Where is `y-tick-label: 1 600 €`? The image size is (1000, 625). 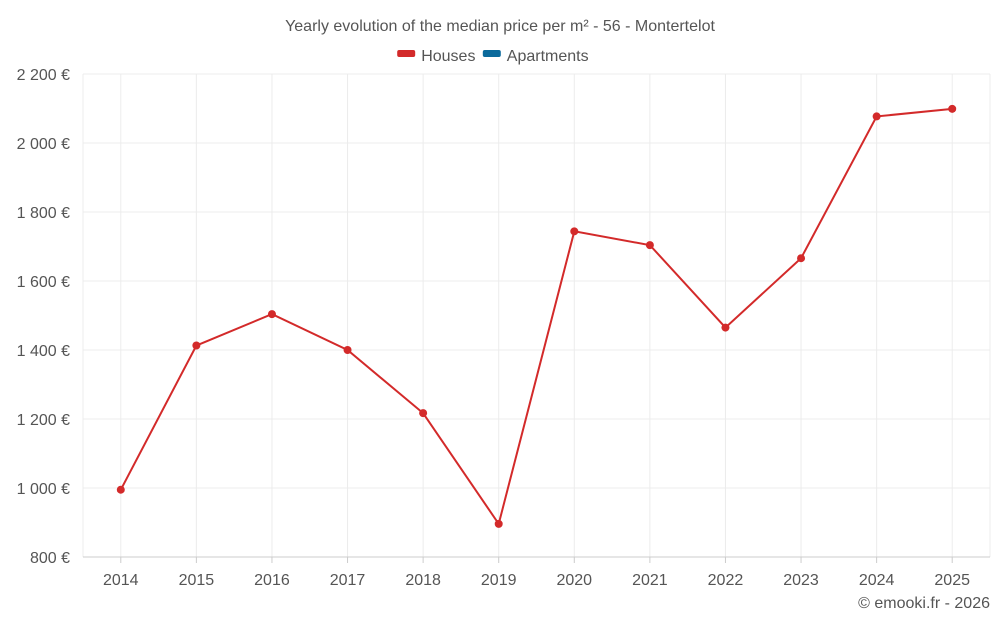
y-tick-label: 1 600 € is located at coordinates (43, 282).